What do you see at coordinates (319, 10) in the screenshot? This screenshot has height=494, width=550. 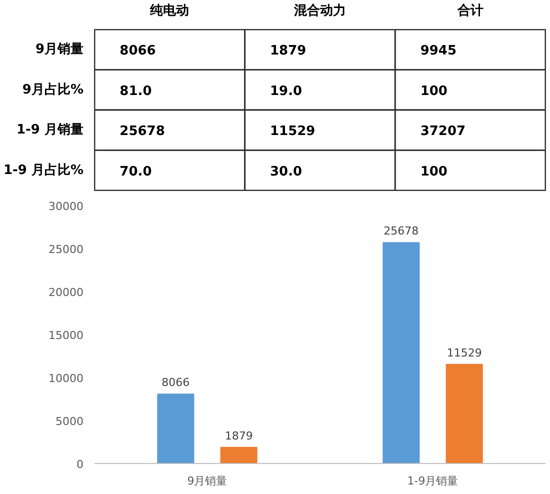 I see `x-tick-label: 混合动力` at bounding box center [319, 10].